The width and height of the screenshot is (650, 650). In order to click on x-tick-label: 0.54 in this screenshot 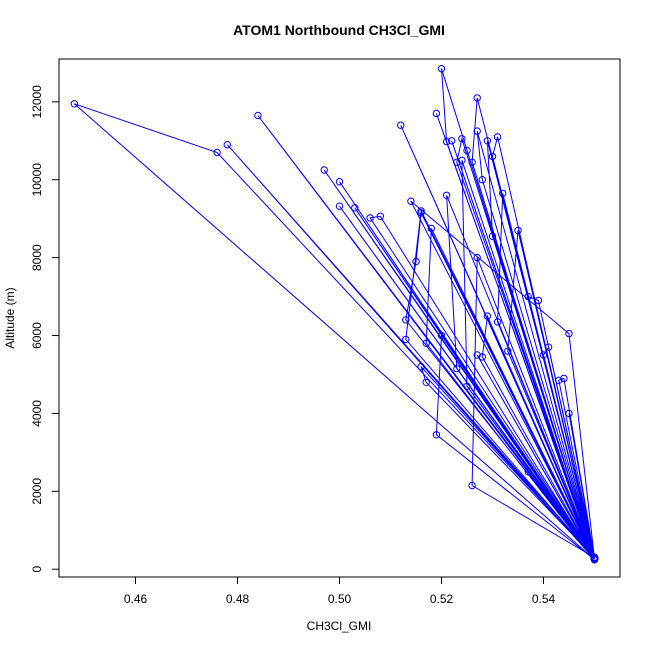, I will do `click(544, 599)`.